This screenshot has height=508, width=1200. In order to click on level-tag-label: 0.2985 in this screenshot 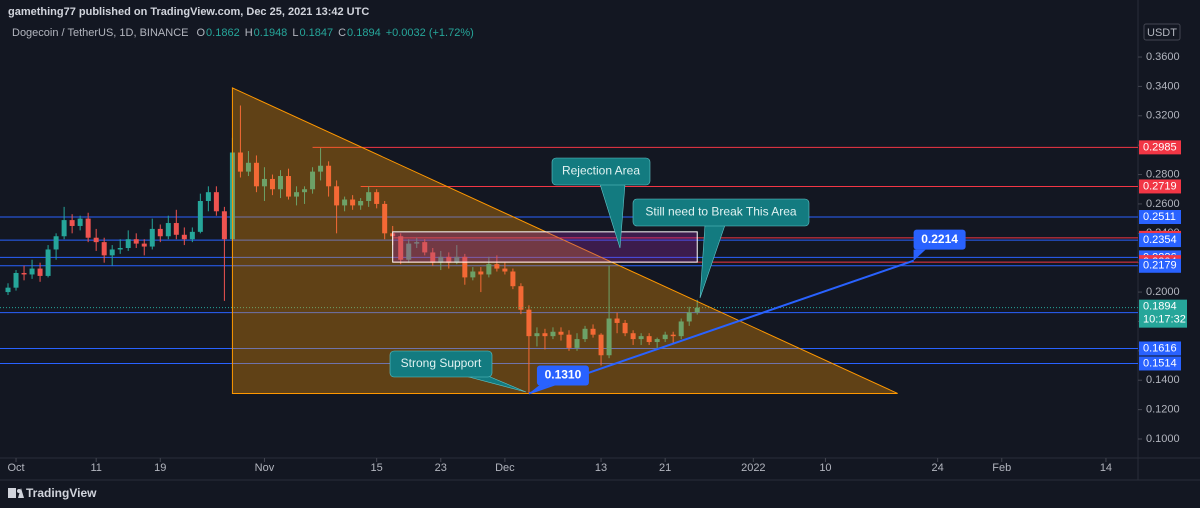, I will do `click(1160, 147)`.